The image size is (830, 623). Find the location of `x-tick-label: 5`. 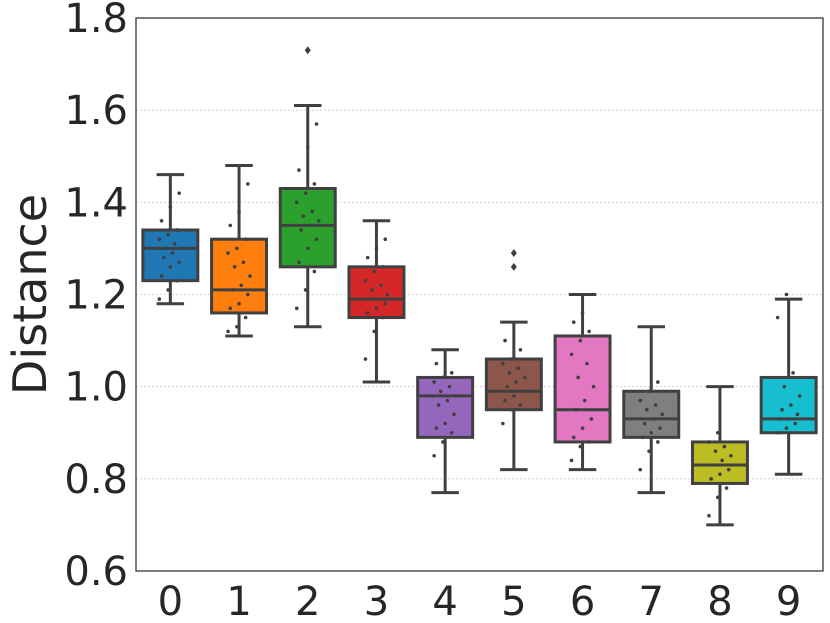

x-tick-label: 5 is located at coordinates (513, 601).